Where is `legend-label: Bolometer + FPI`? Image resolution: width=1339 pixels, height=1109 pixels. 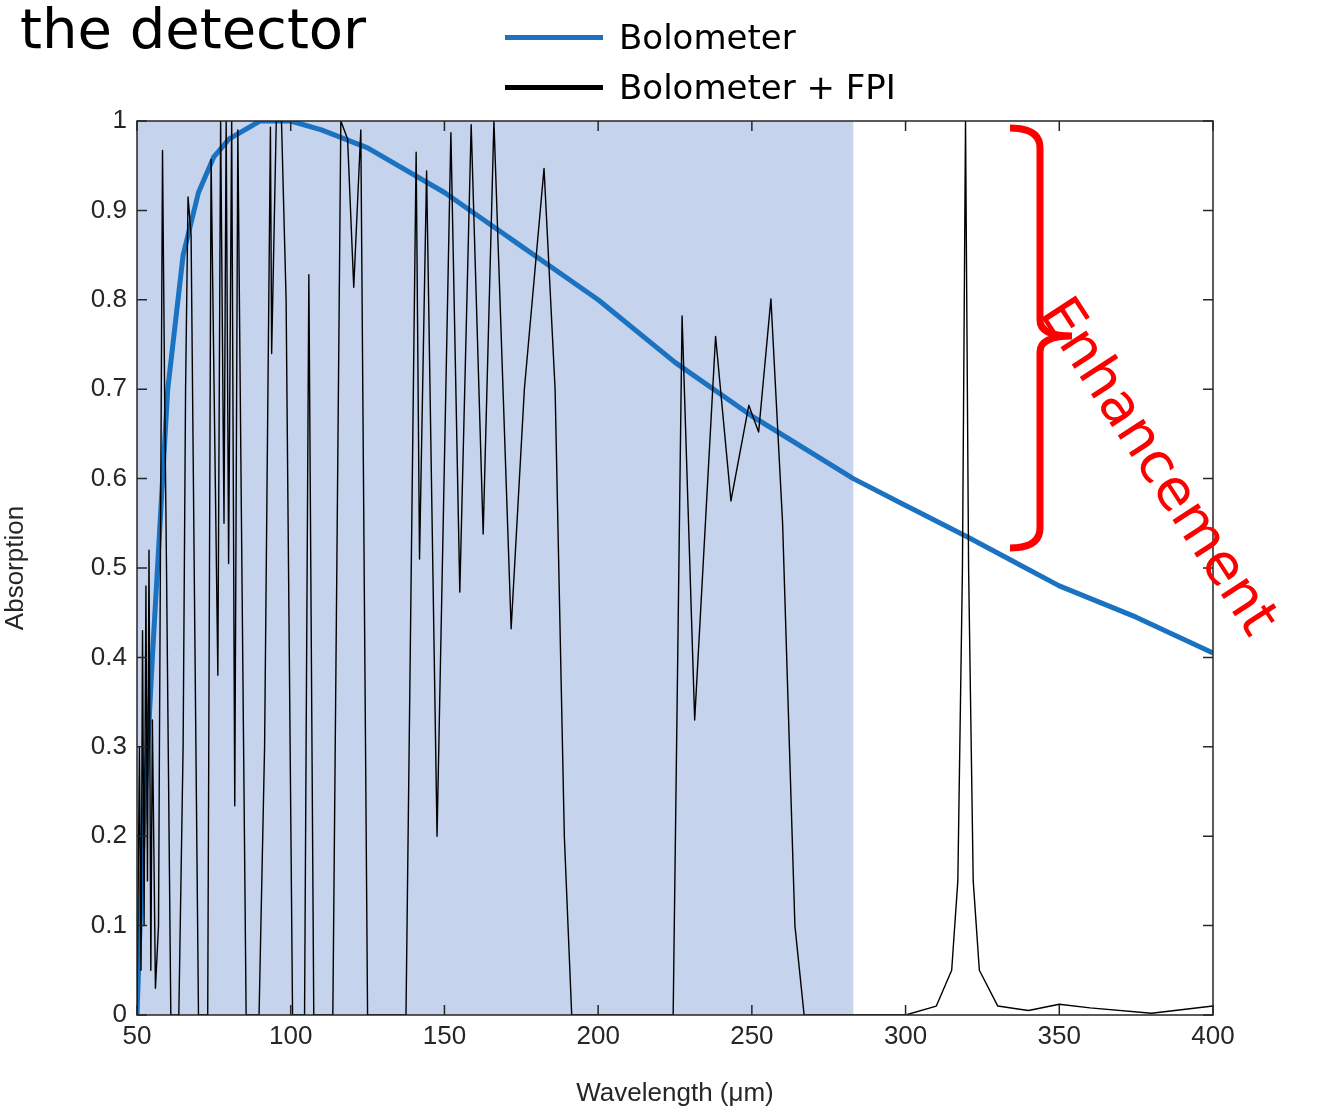
legend-label: Bolometer + FPI is located at coordinates (757, 87).